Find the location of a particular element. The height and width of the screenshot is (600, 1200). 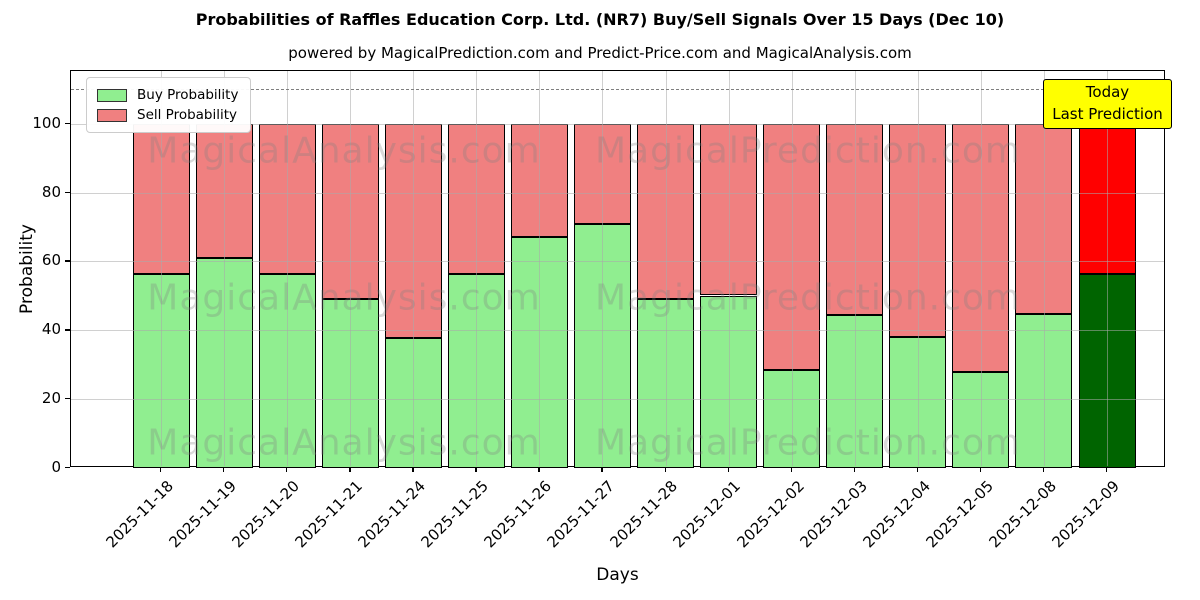

y-tick-label-60: 60 is located at coordinates (51, 260).